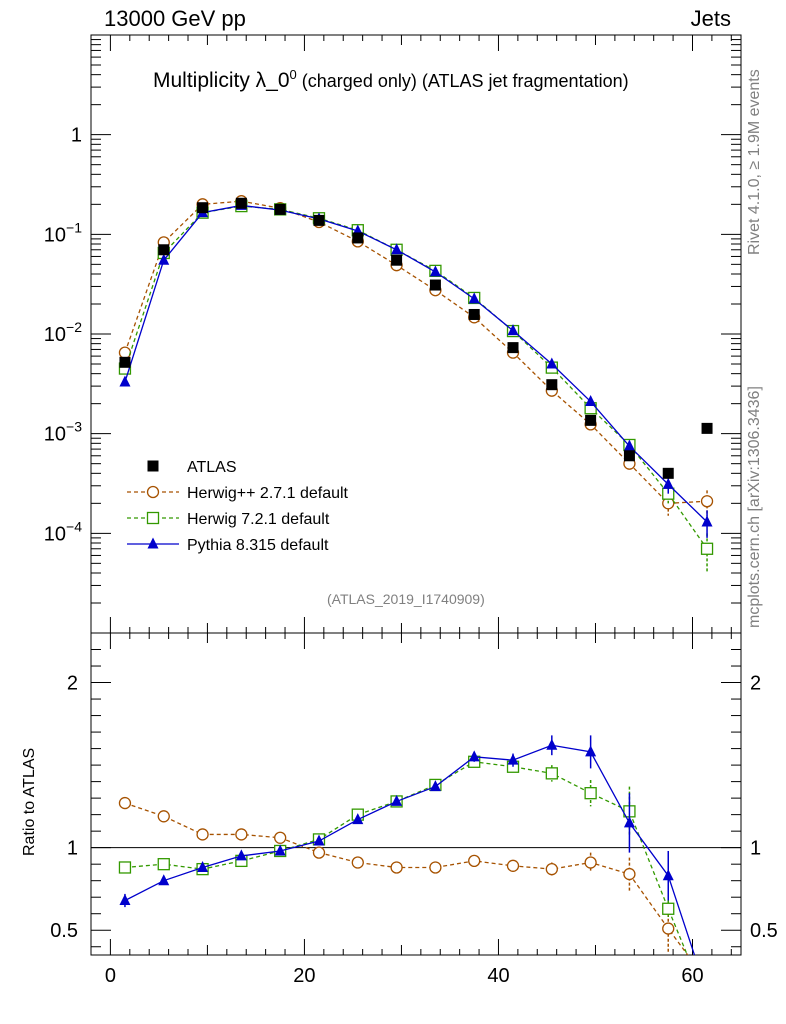 This screenshot has height=1024, width=786. I want to click on y-tick-label: 10⁻⁴, so click(63, 531).